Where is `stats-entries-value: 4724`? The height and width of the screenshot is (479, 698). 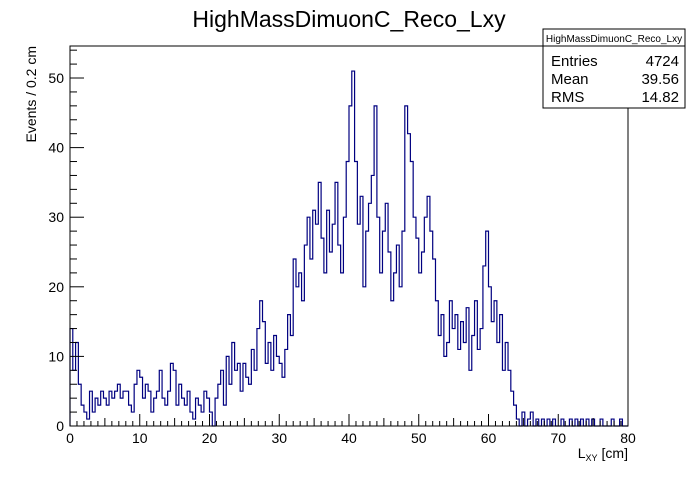 stats-entries-value: 4724 is located at coordinates (662, 61).